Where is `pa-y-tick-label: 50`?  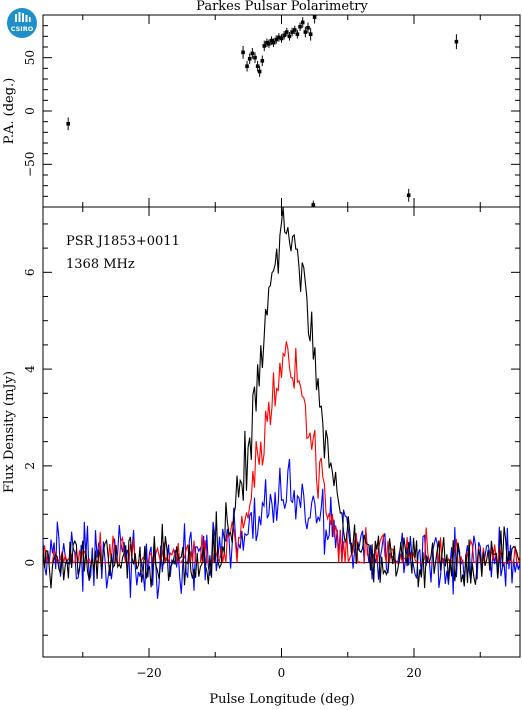
pa-y-tick-label: 50 is located at coordinates (30, 57).